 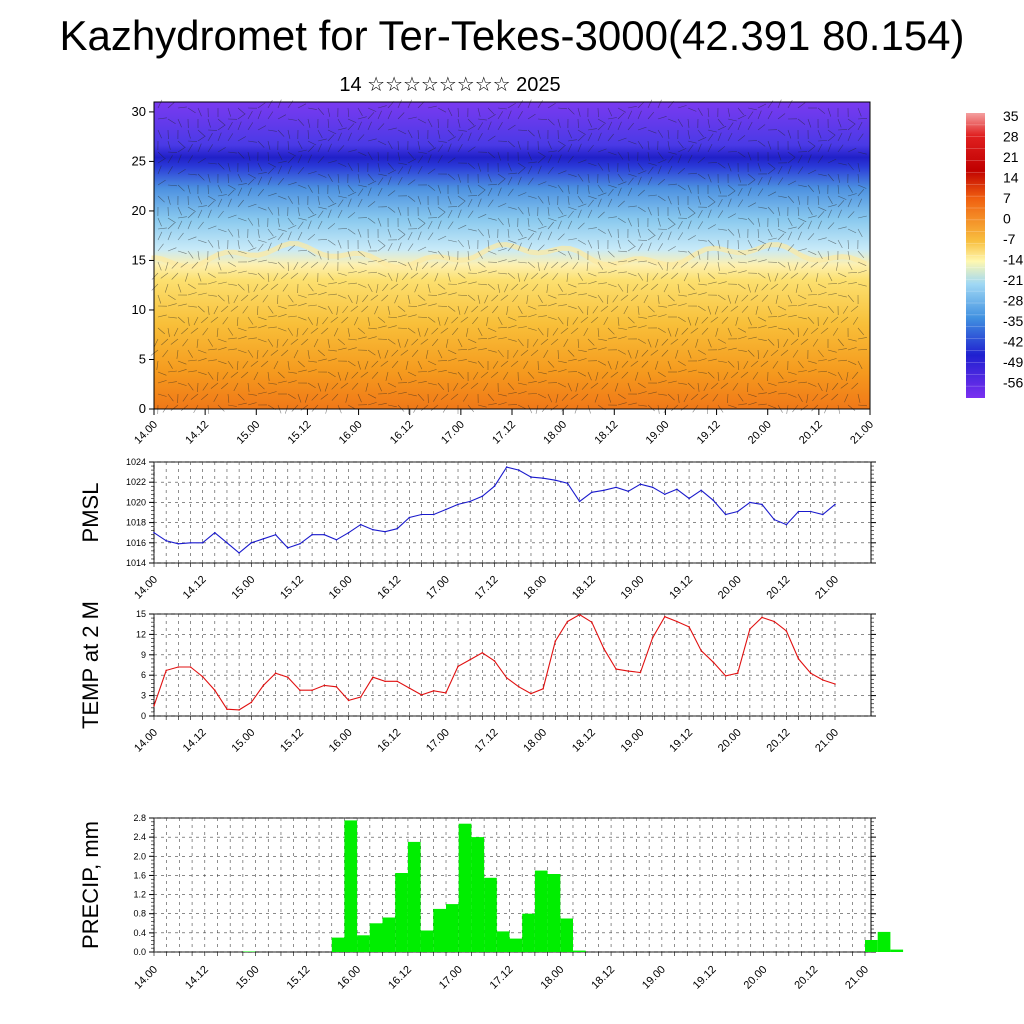 I want to click on precip-ytick-label: 0.4, so click(x=139, y=933).